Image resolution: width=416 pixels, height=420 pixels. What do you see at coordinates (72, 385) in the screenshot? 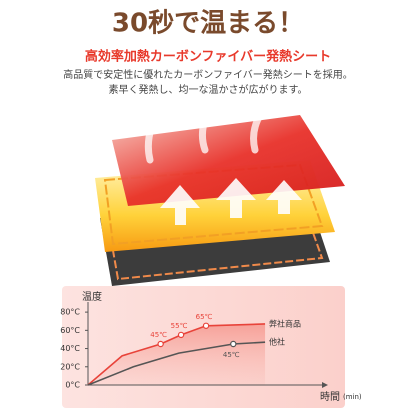
I see `y-tick-label: 0°C` at bounding box center [72, 385].